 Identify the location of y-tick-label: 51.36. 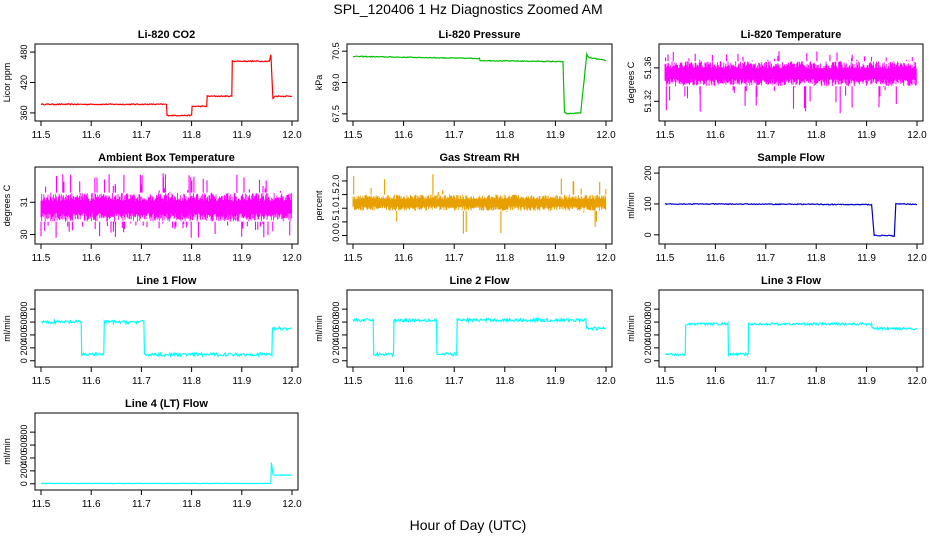
(648, 68).